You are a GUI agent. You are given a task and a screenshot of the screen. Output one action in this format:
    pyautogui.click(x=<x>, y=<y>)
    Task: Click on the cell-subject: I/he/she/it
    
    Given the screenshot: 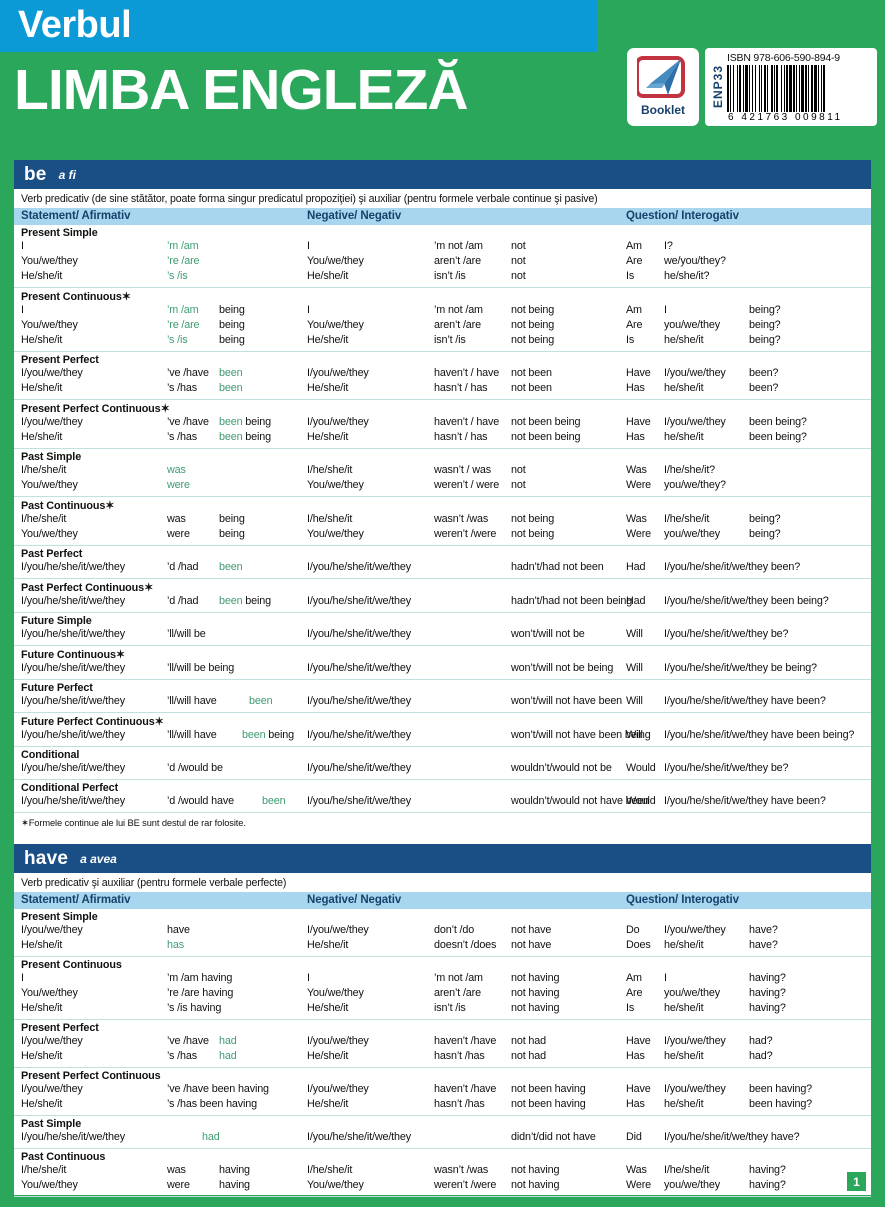 What is the action you would take?
    pyautogui.click(x=44, y=470)
    